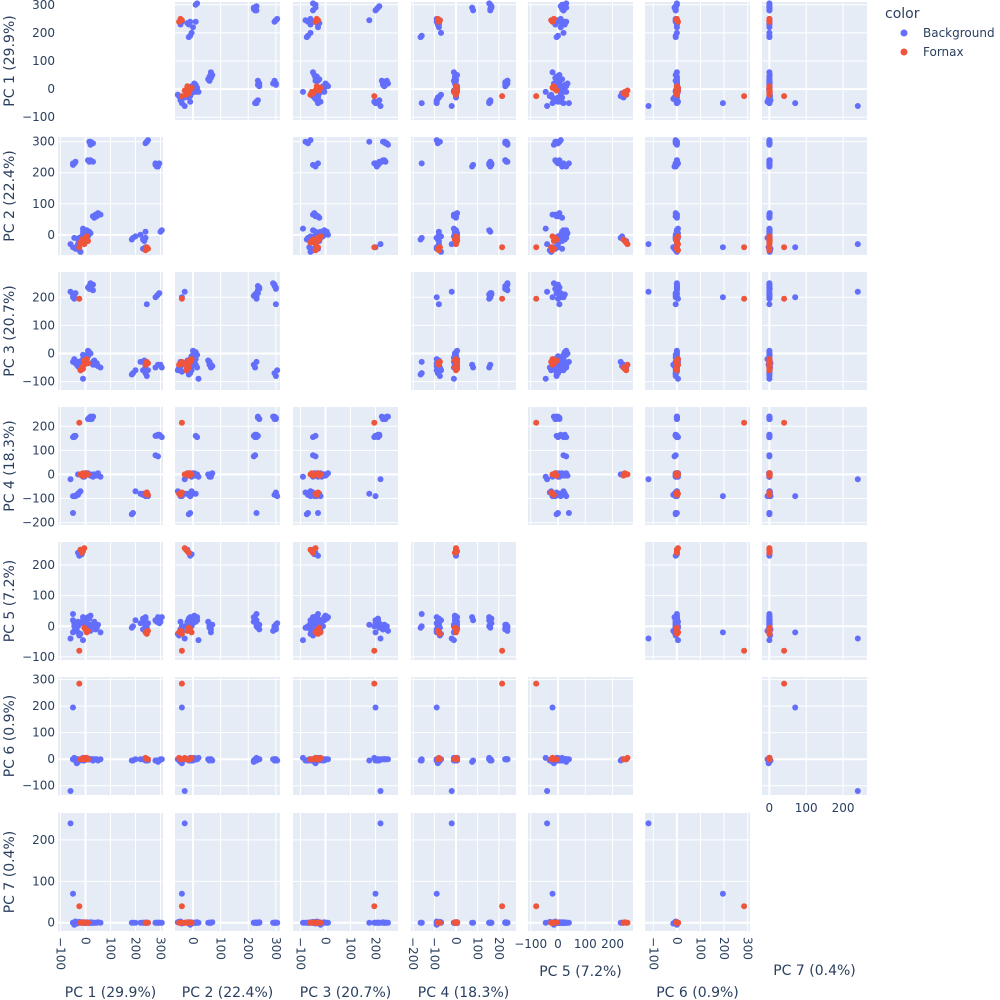  What do you see at coordinates (227, 601) in the screenshot?
I see `subplot-r5-c2` at bounding box center [227, 601].